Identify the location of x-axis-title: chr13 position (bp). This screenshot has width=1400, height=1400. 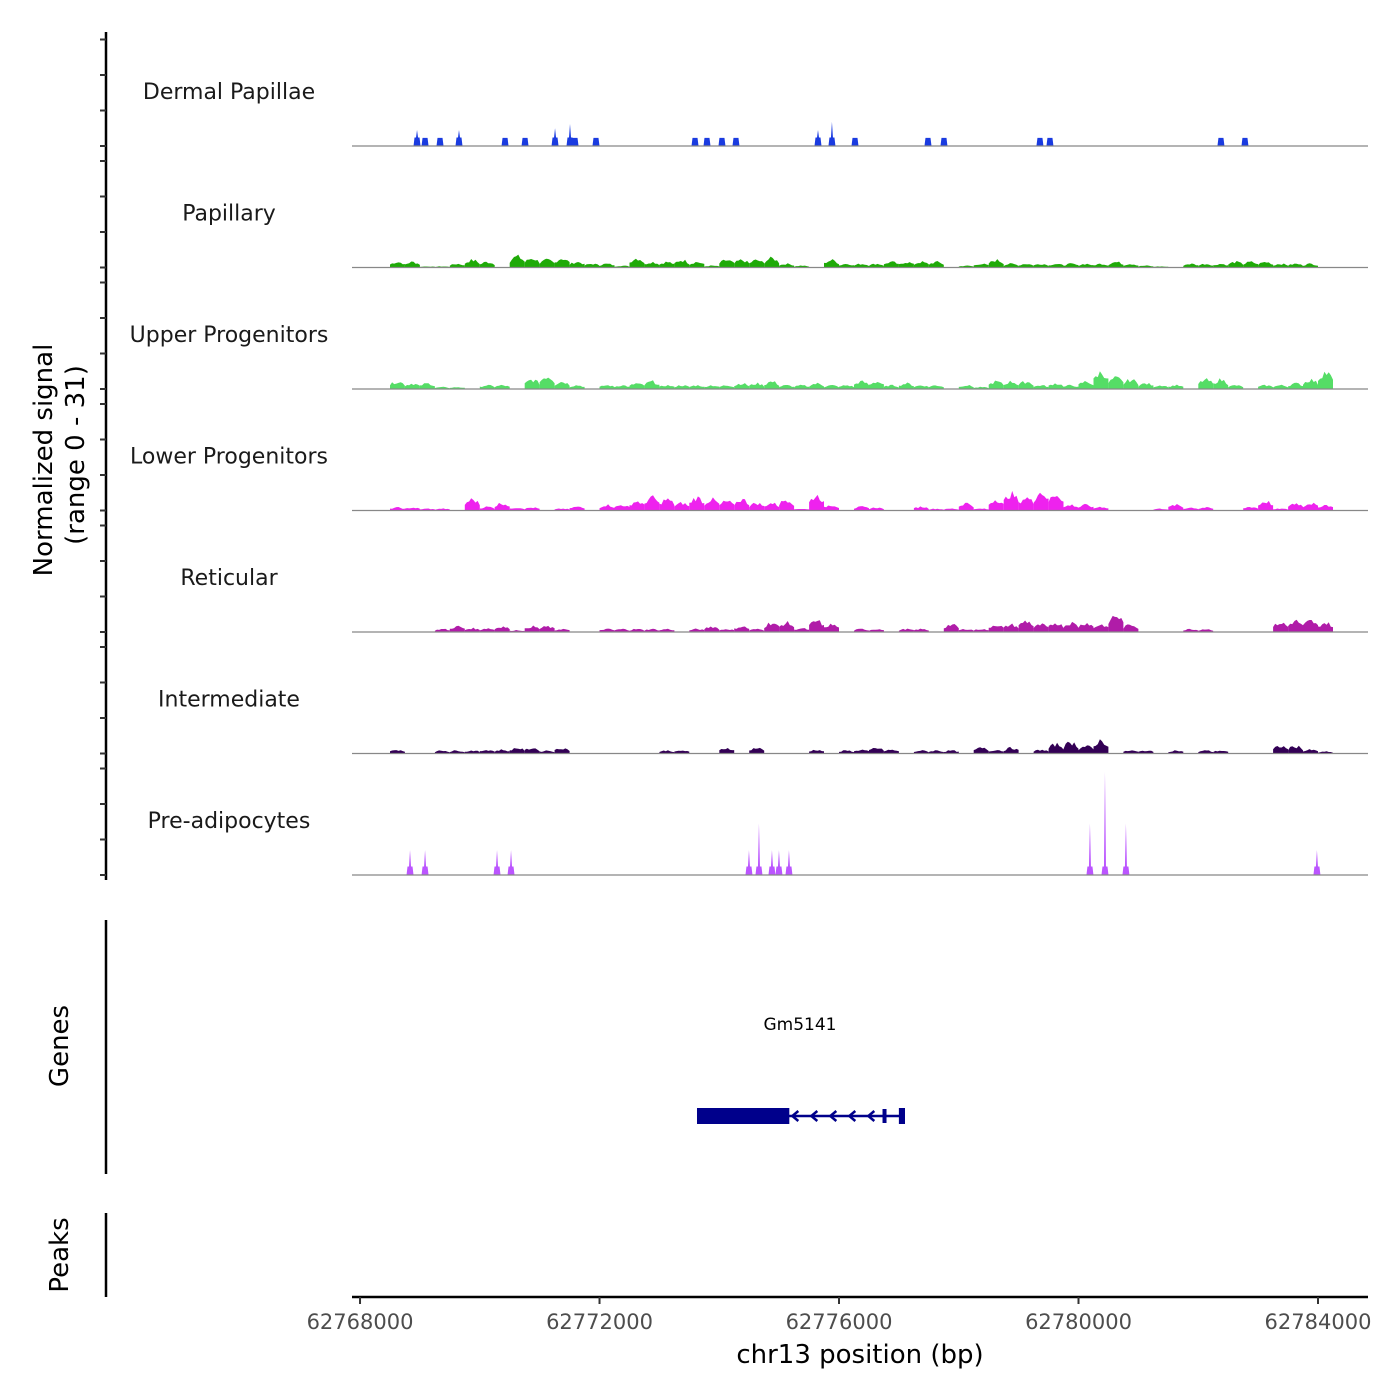
(859, 1355).